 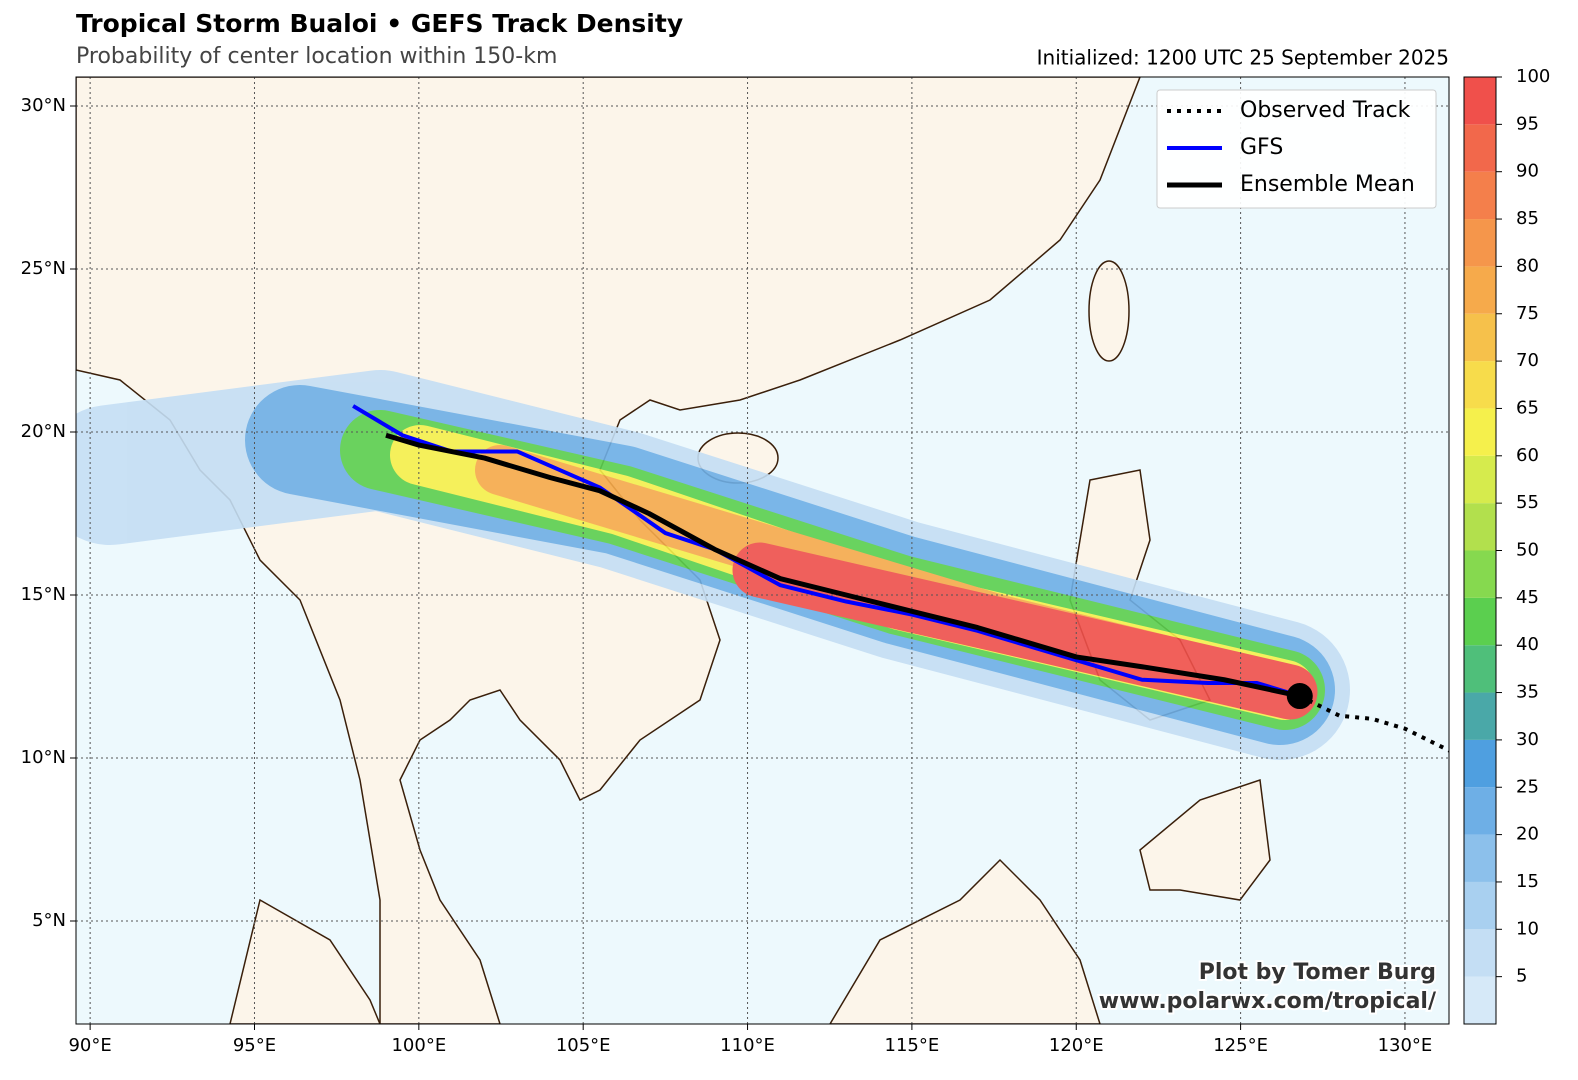 What do you see at coordinates (747, 1045) in the screenshot?
I see `x-tick-label: 110°E` at bounding box center [747, 1045].